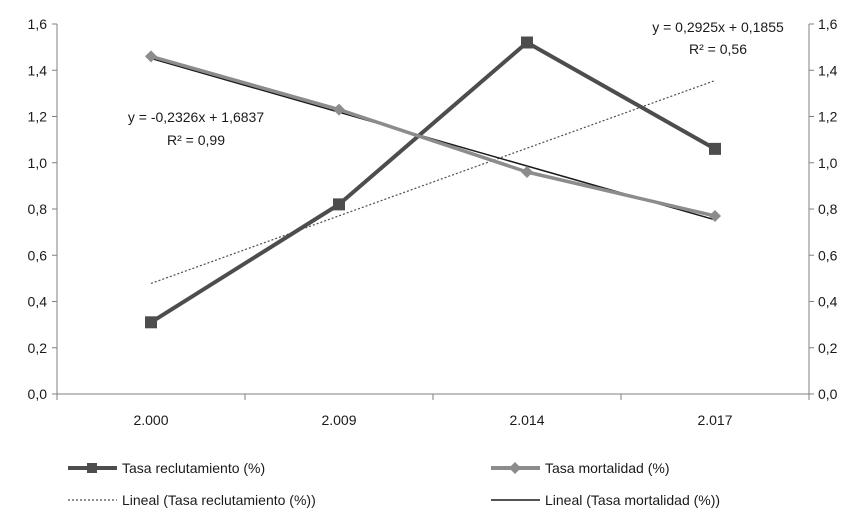 The width and height of the screenshot is (849, 511). I want to click on legend-marker-reclutamiento, so click(92, 468).